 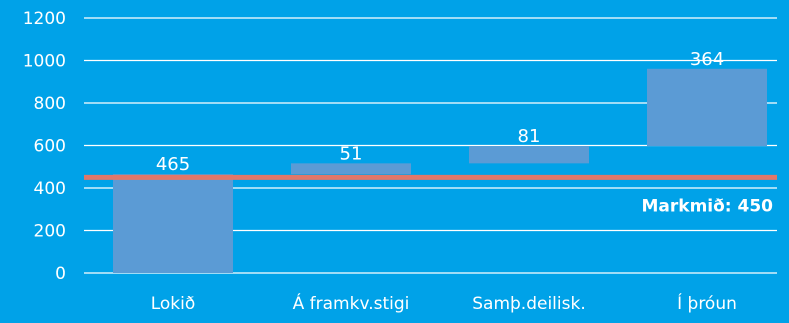 What do you see at coordinates (351, 153) in the screenshot?
I see `data-label: 51` at bounding box center [351, 153].